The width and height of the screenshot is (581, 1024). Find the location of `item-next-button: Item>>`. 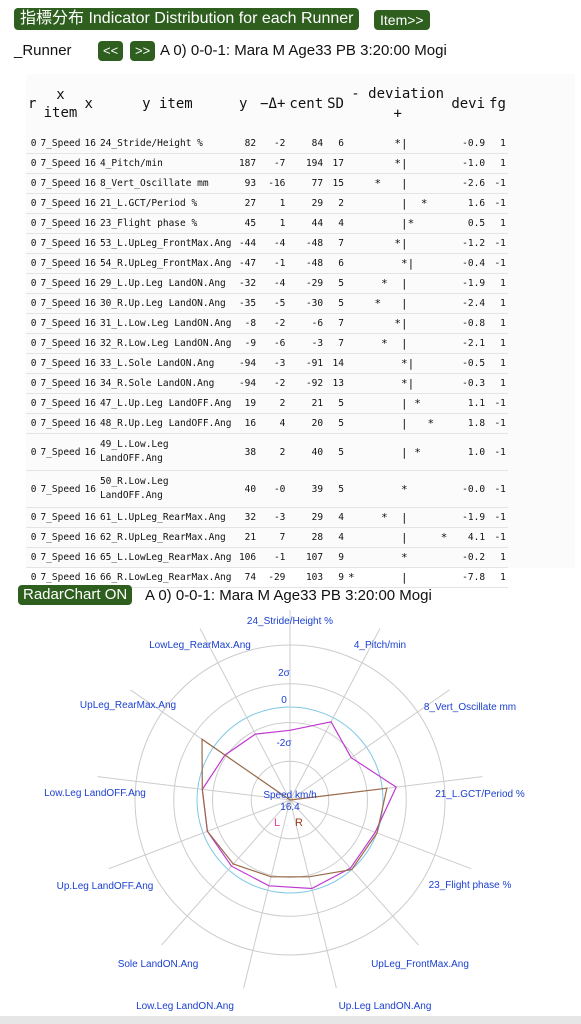

item-next-button: Item>> is located at coordinates (402, 20).